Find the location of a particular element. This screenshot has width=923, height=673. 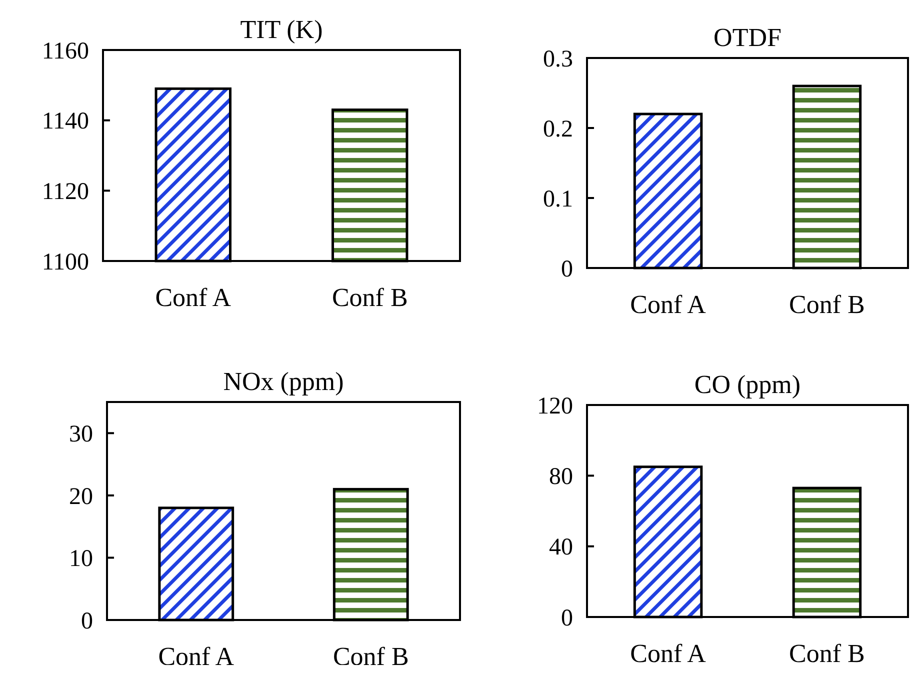

y-tick-label: 0.1 is located at coordinates (558, 199).